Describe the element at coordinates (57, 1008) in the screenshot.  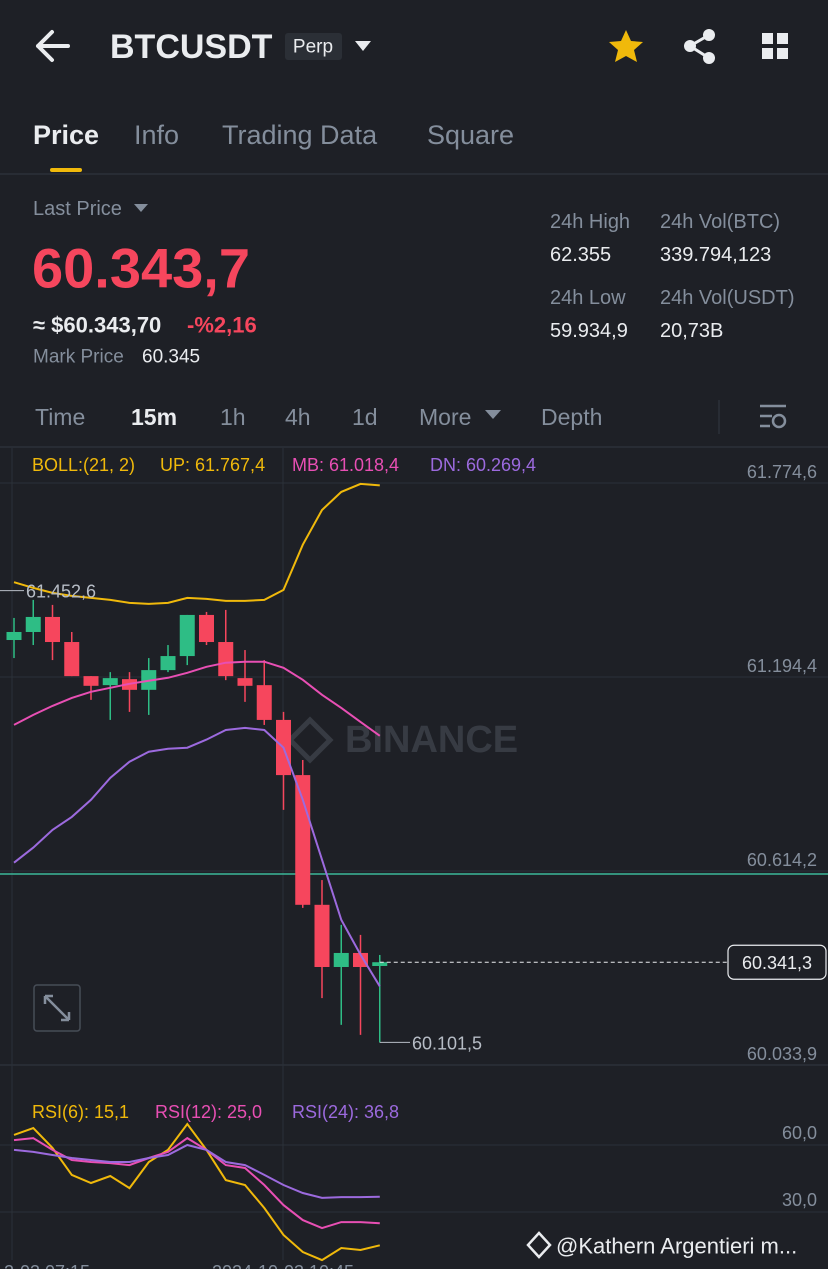
I see `fullscreen-button` at that location.